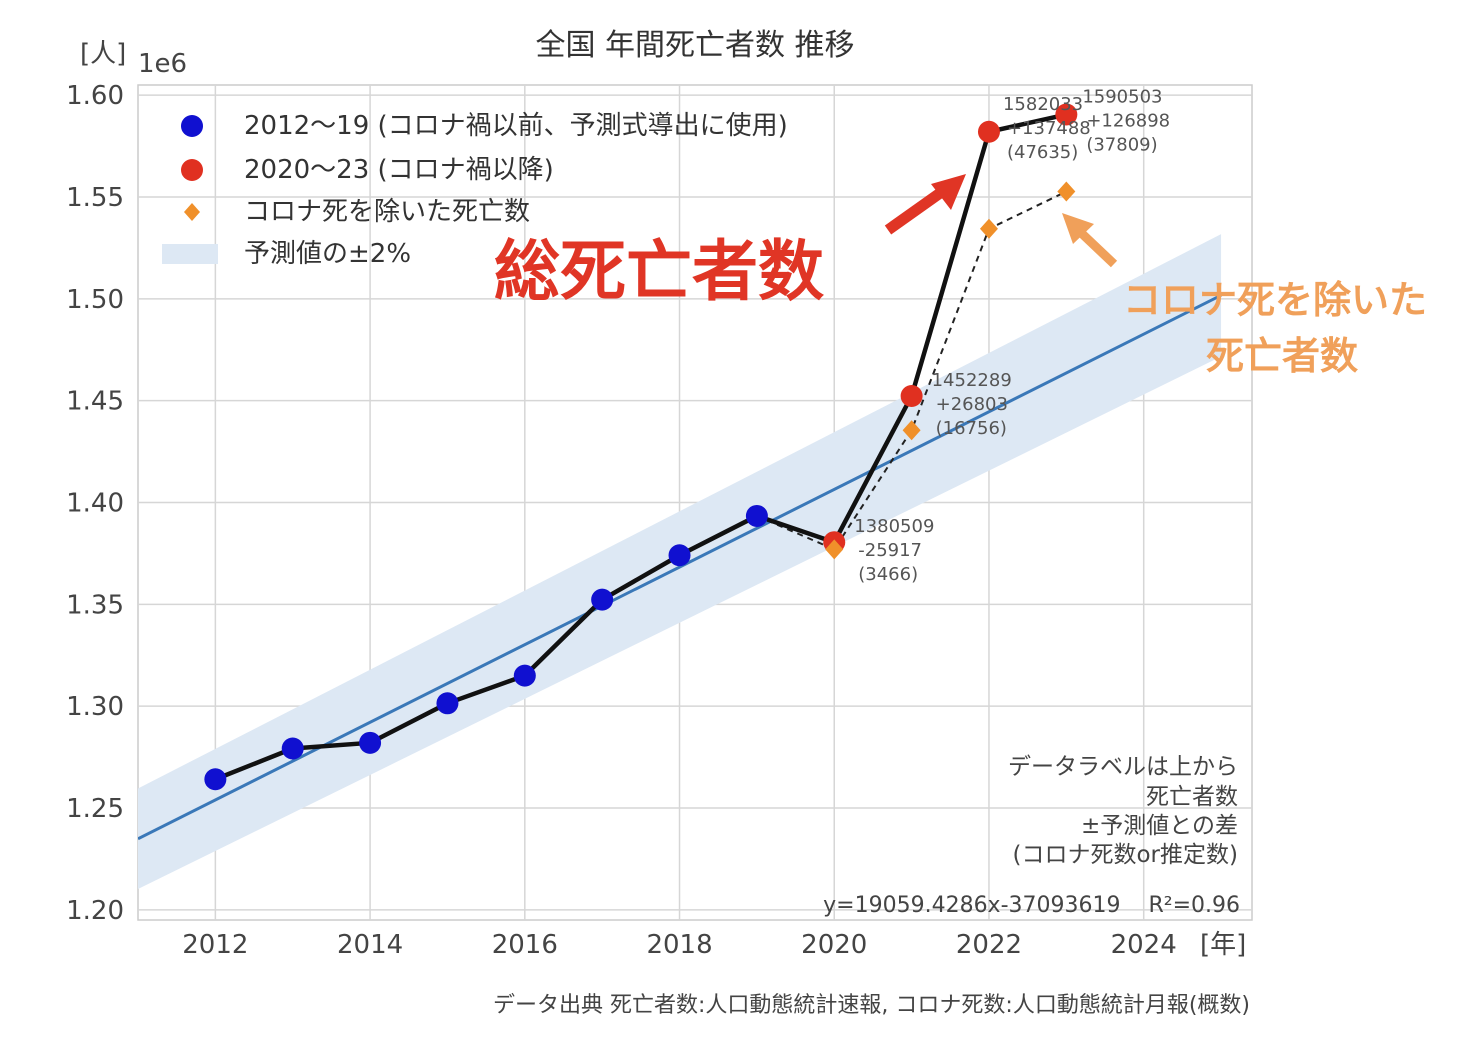 This screenshot has height=1063, width=1466. Describe the element at coordinates (1192, 797) in the screenshot. I see `note-line-2: 死亡者数` at that location.